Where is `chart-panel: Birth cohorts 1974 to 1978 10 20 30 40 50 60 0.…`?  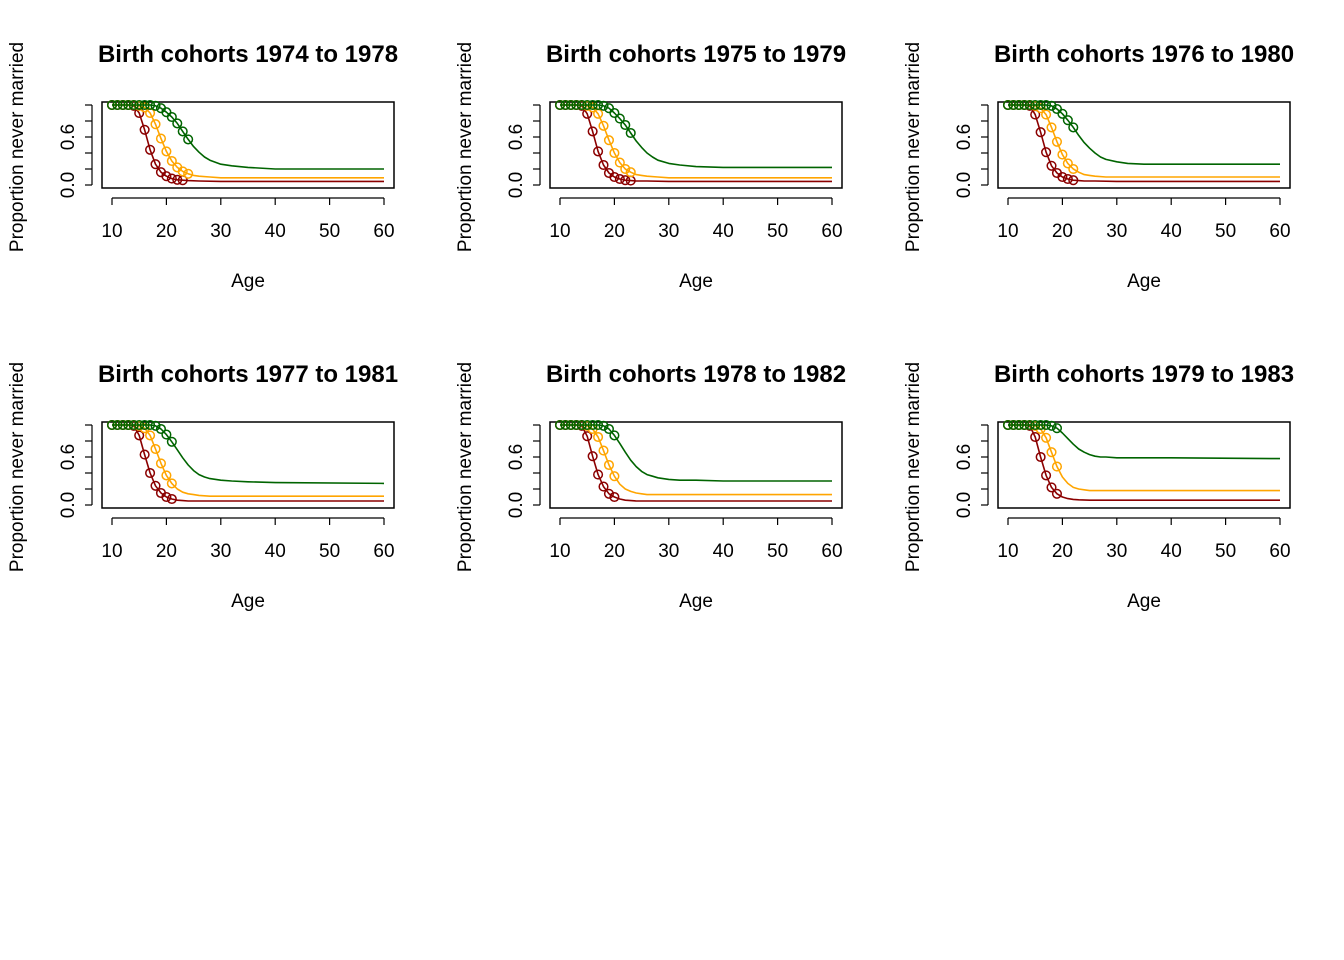
chart-panel: Birth cohorts 1974 to 1978 10 20 30 40 50 60 0.… is located at coordinates (202, 166).